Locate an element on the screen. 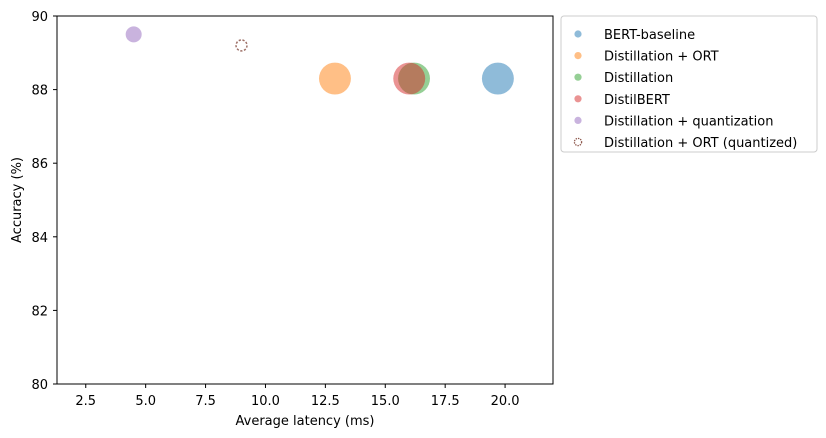 The height and width of the screenshot is (438, 826). x-tick-label: 17.5 is located at coordinates (445, 401).